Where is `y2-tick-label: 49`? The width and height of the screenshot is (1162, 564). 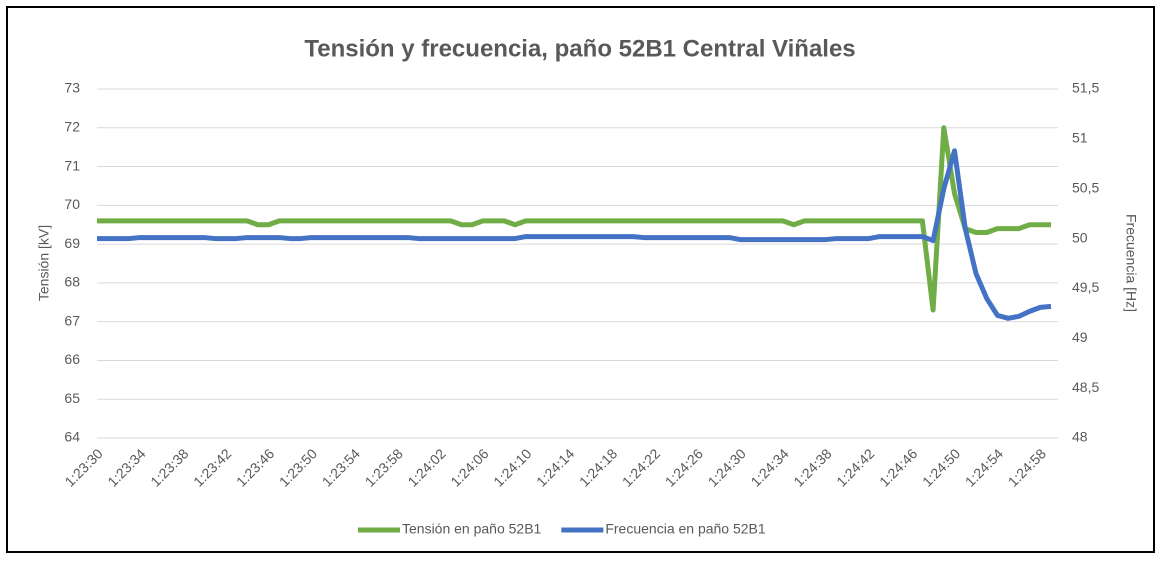
y2-tick-label: 49 is located at coordinates (1080, 337).